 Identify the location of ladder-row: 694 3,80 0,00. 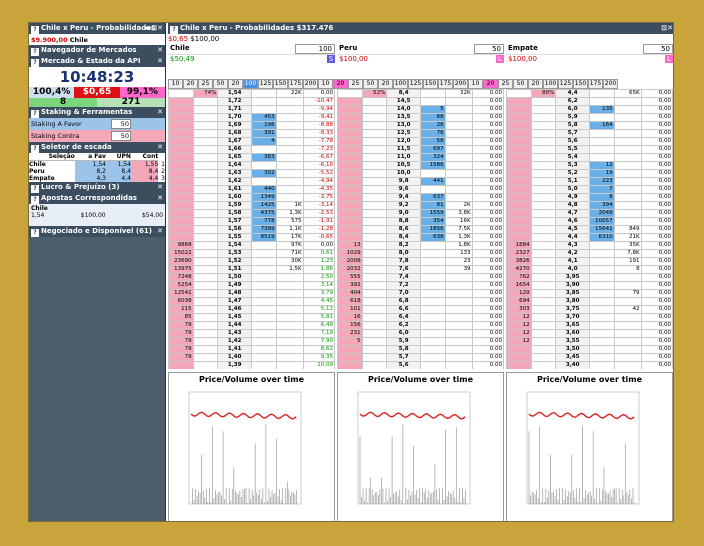
(589, 301).